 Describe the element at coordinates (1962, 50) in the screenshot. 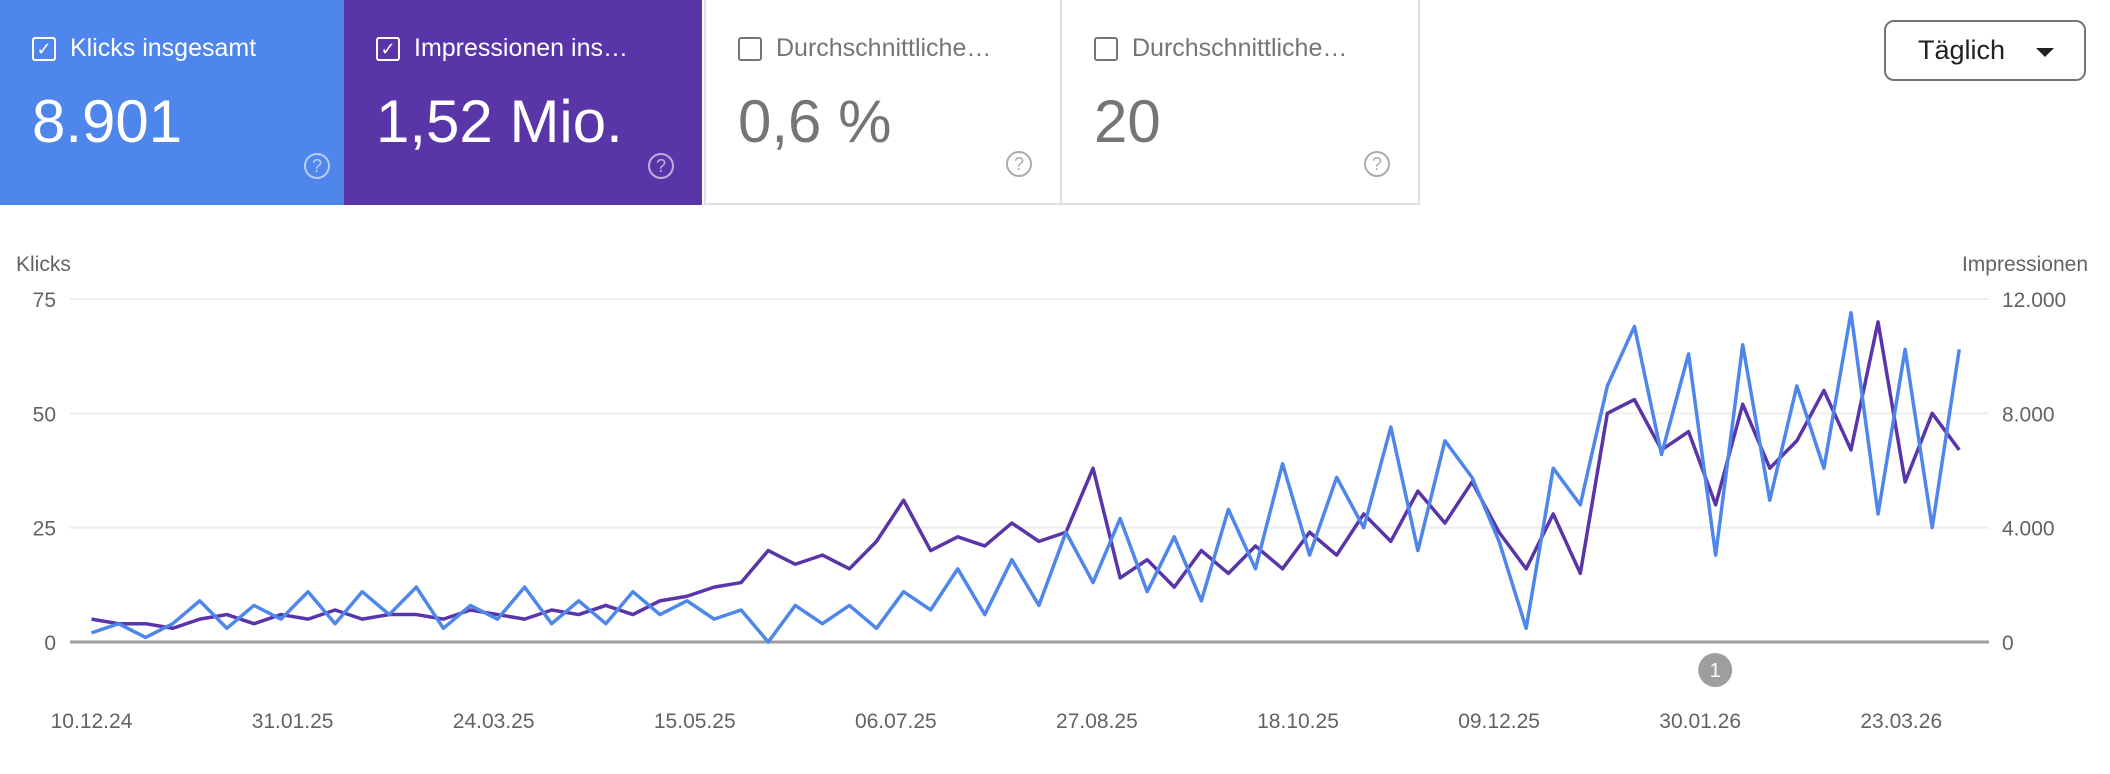

I see `period-dropdown-value: Täglich` at that location.